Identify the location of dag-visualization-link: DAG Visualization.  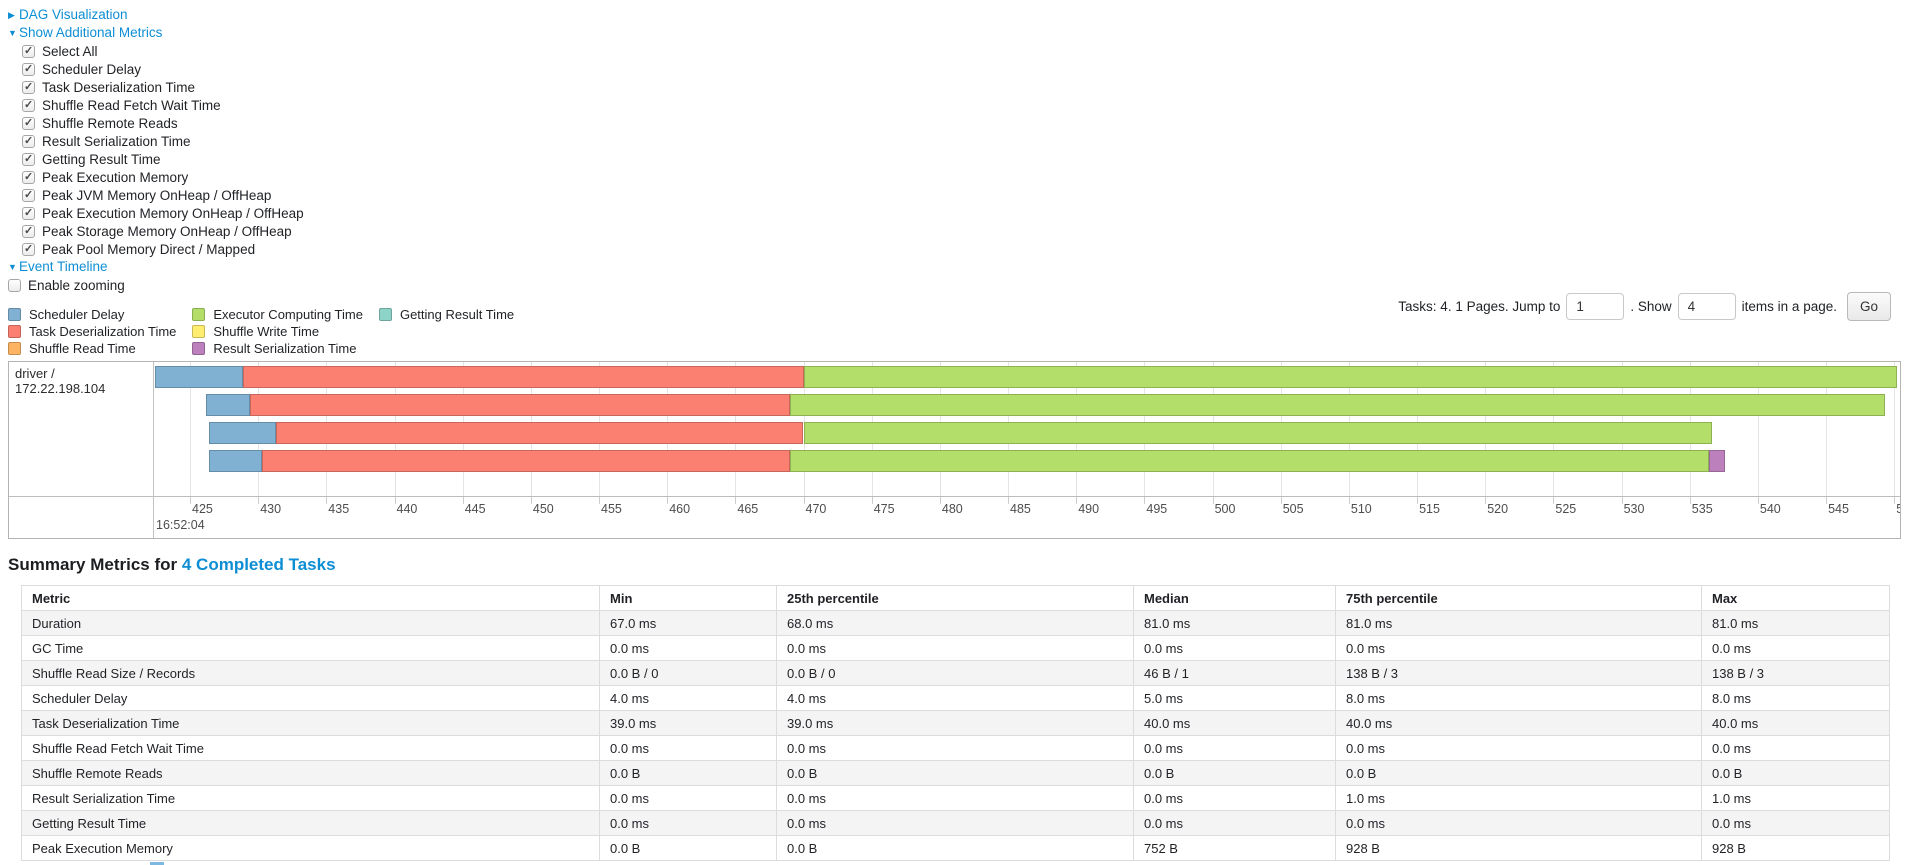
(73, 14).